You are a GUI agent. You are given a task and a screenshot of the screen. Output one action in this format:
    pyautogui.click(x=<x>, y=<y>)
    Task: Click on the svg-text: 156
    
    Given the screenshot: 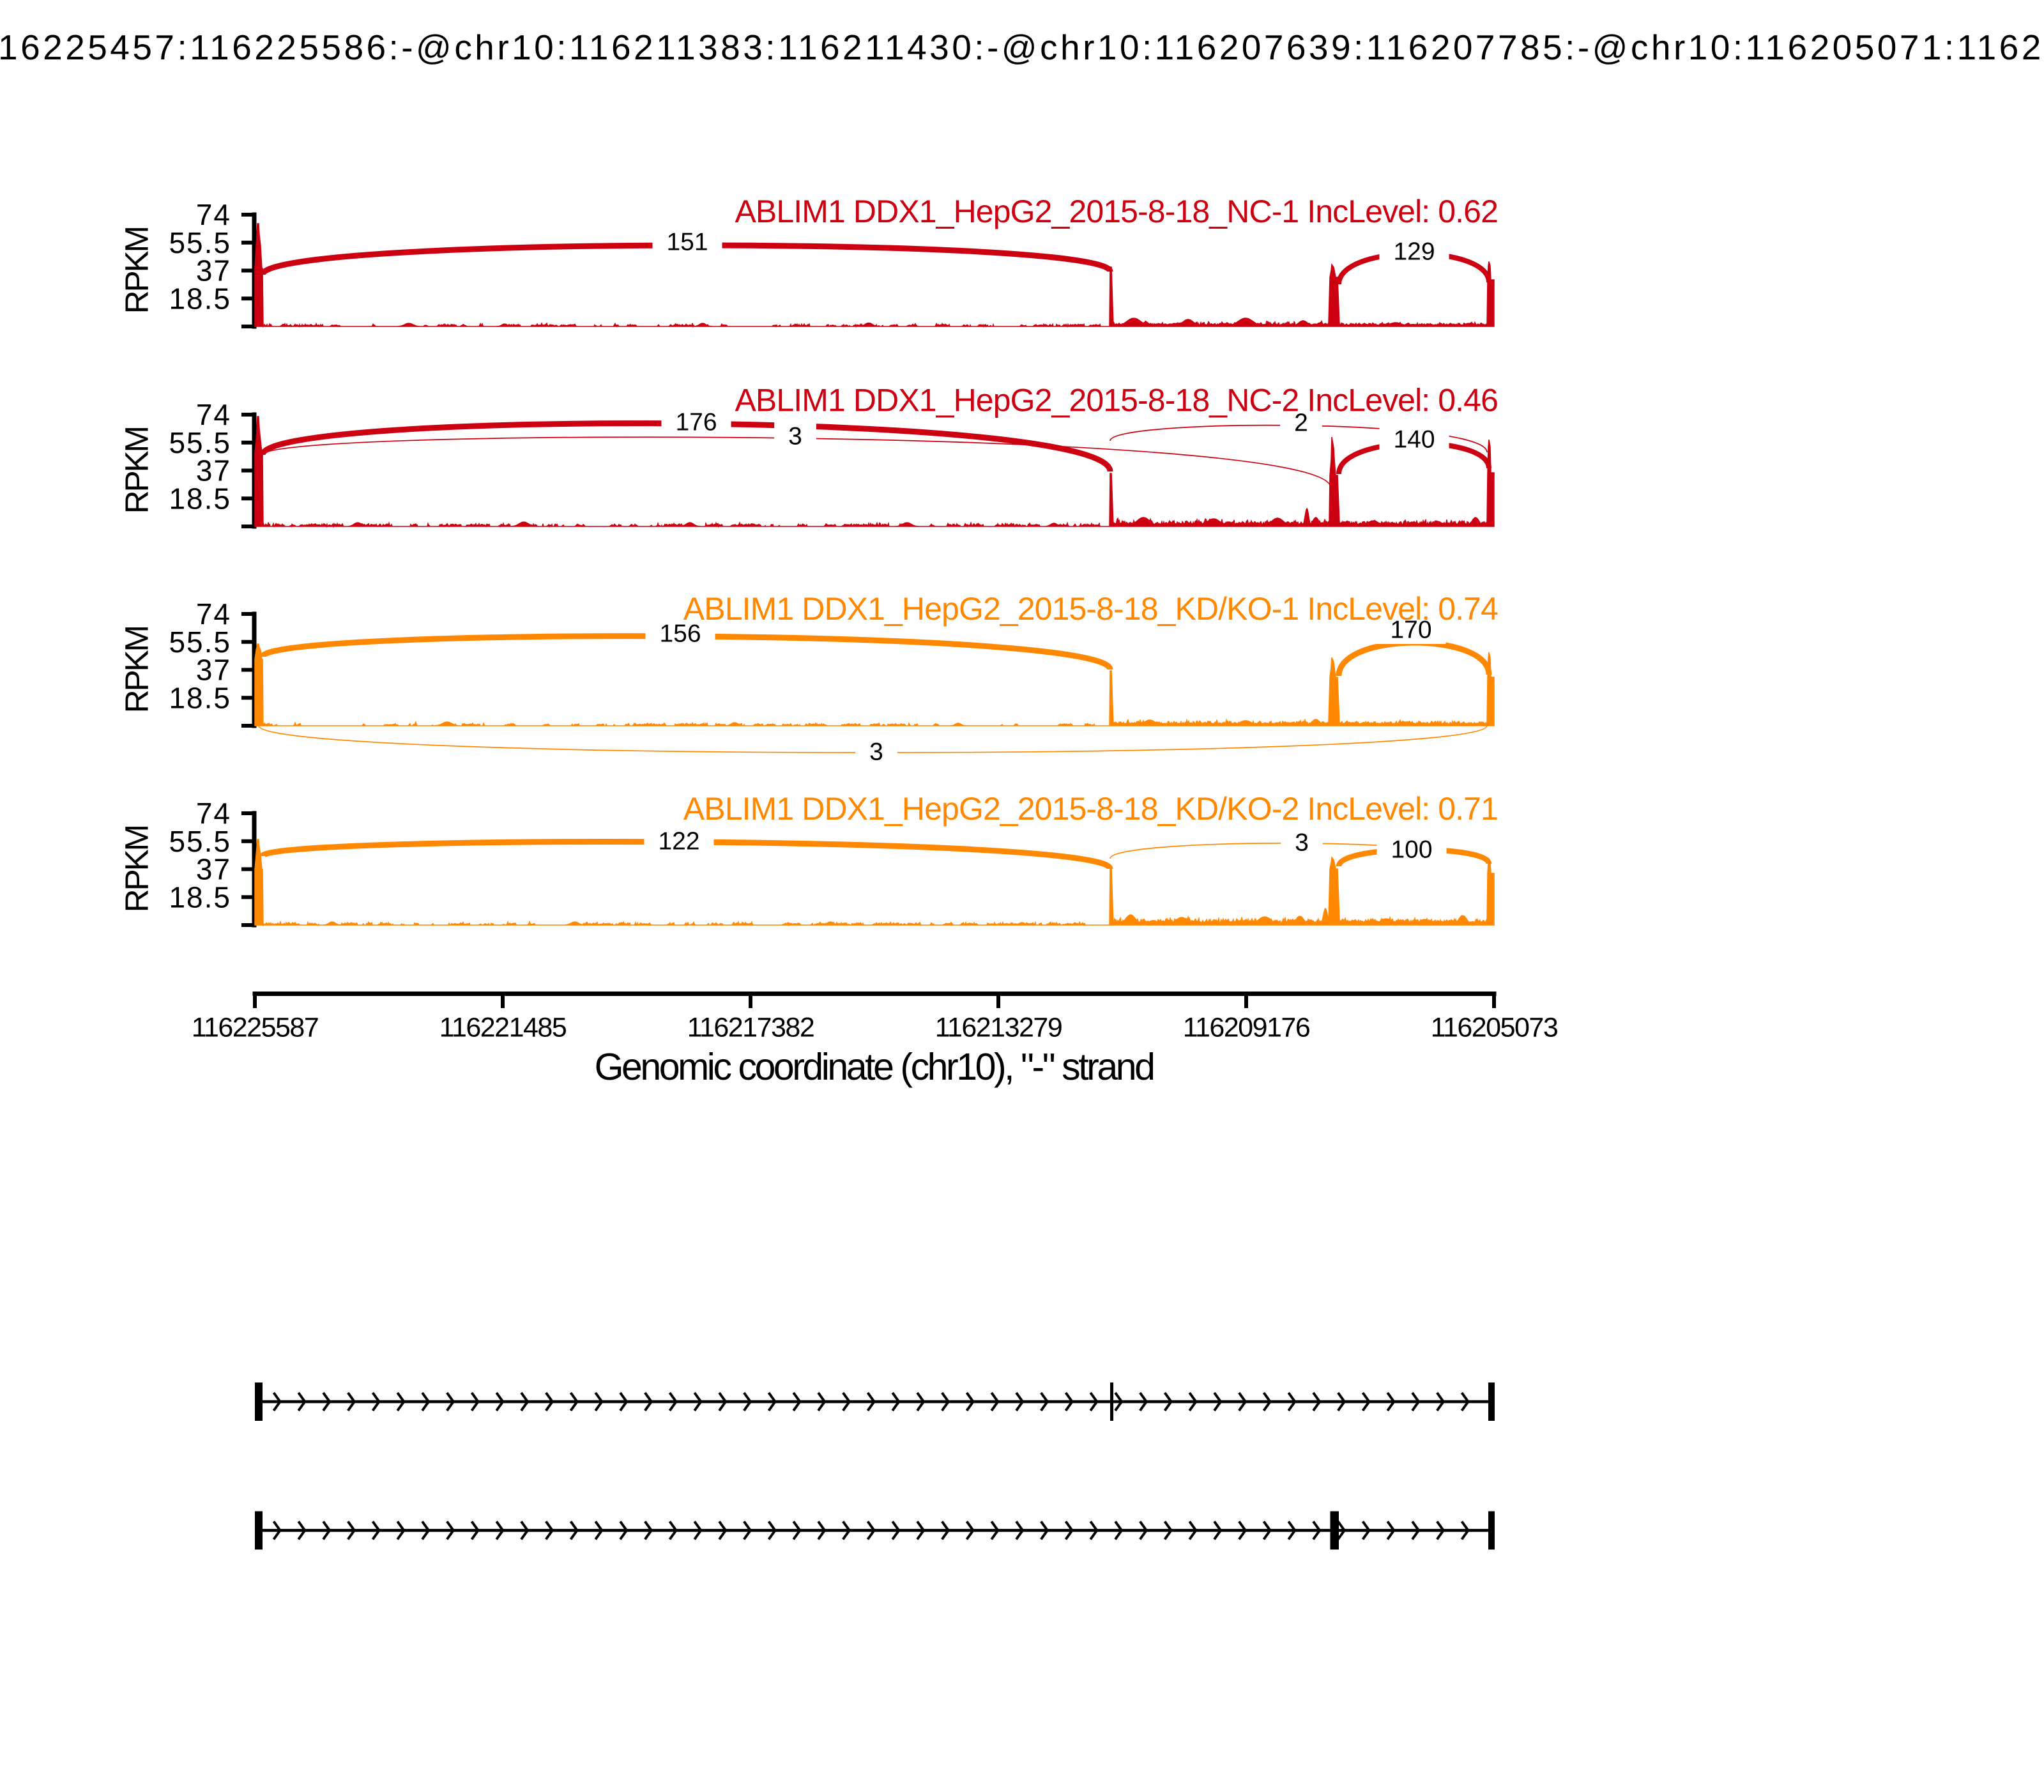 What is the action you would take?
    pyautogui.click(x=680, y=634)
    